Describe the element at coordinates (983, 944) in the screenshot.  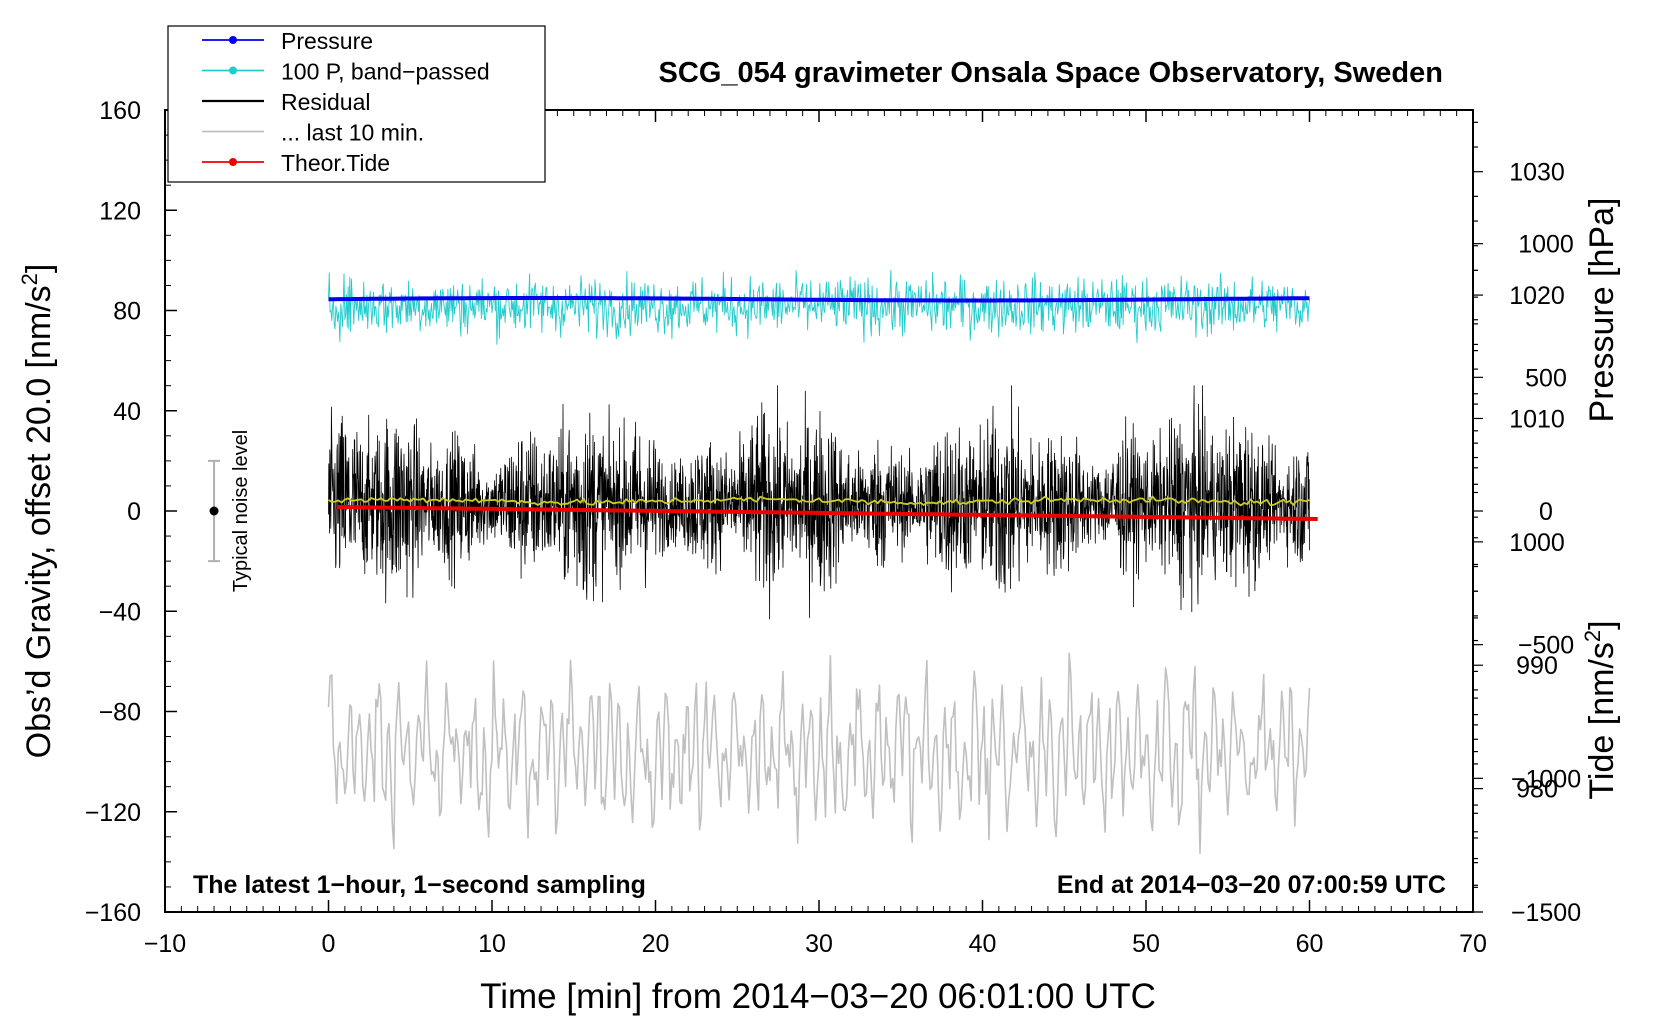
I see `x-tick-label: 40` at that location.